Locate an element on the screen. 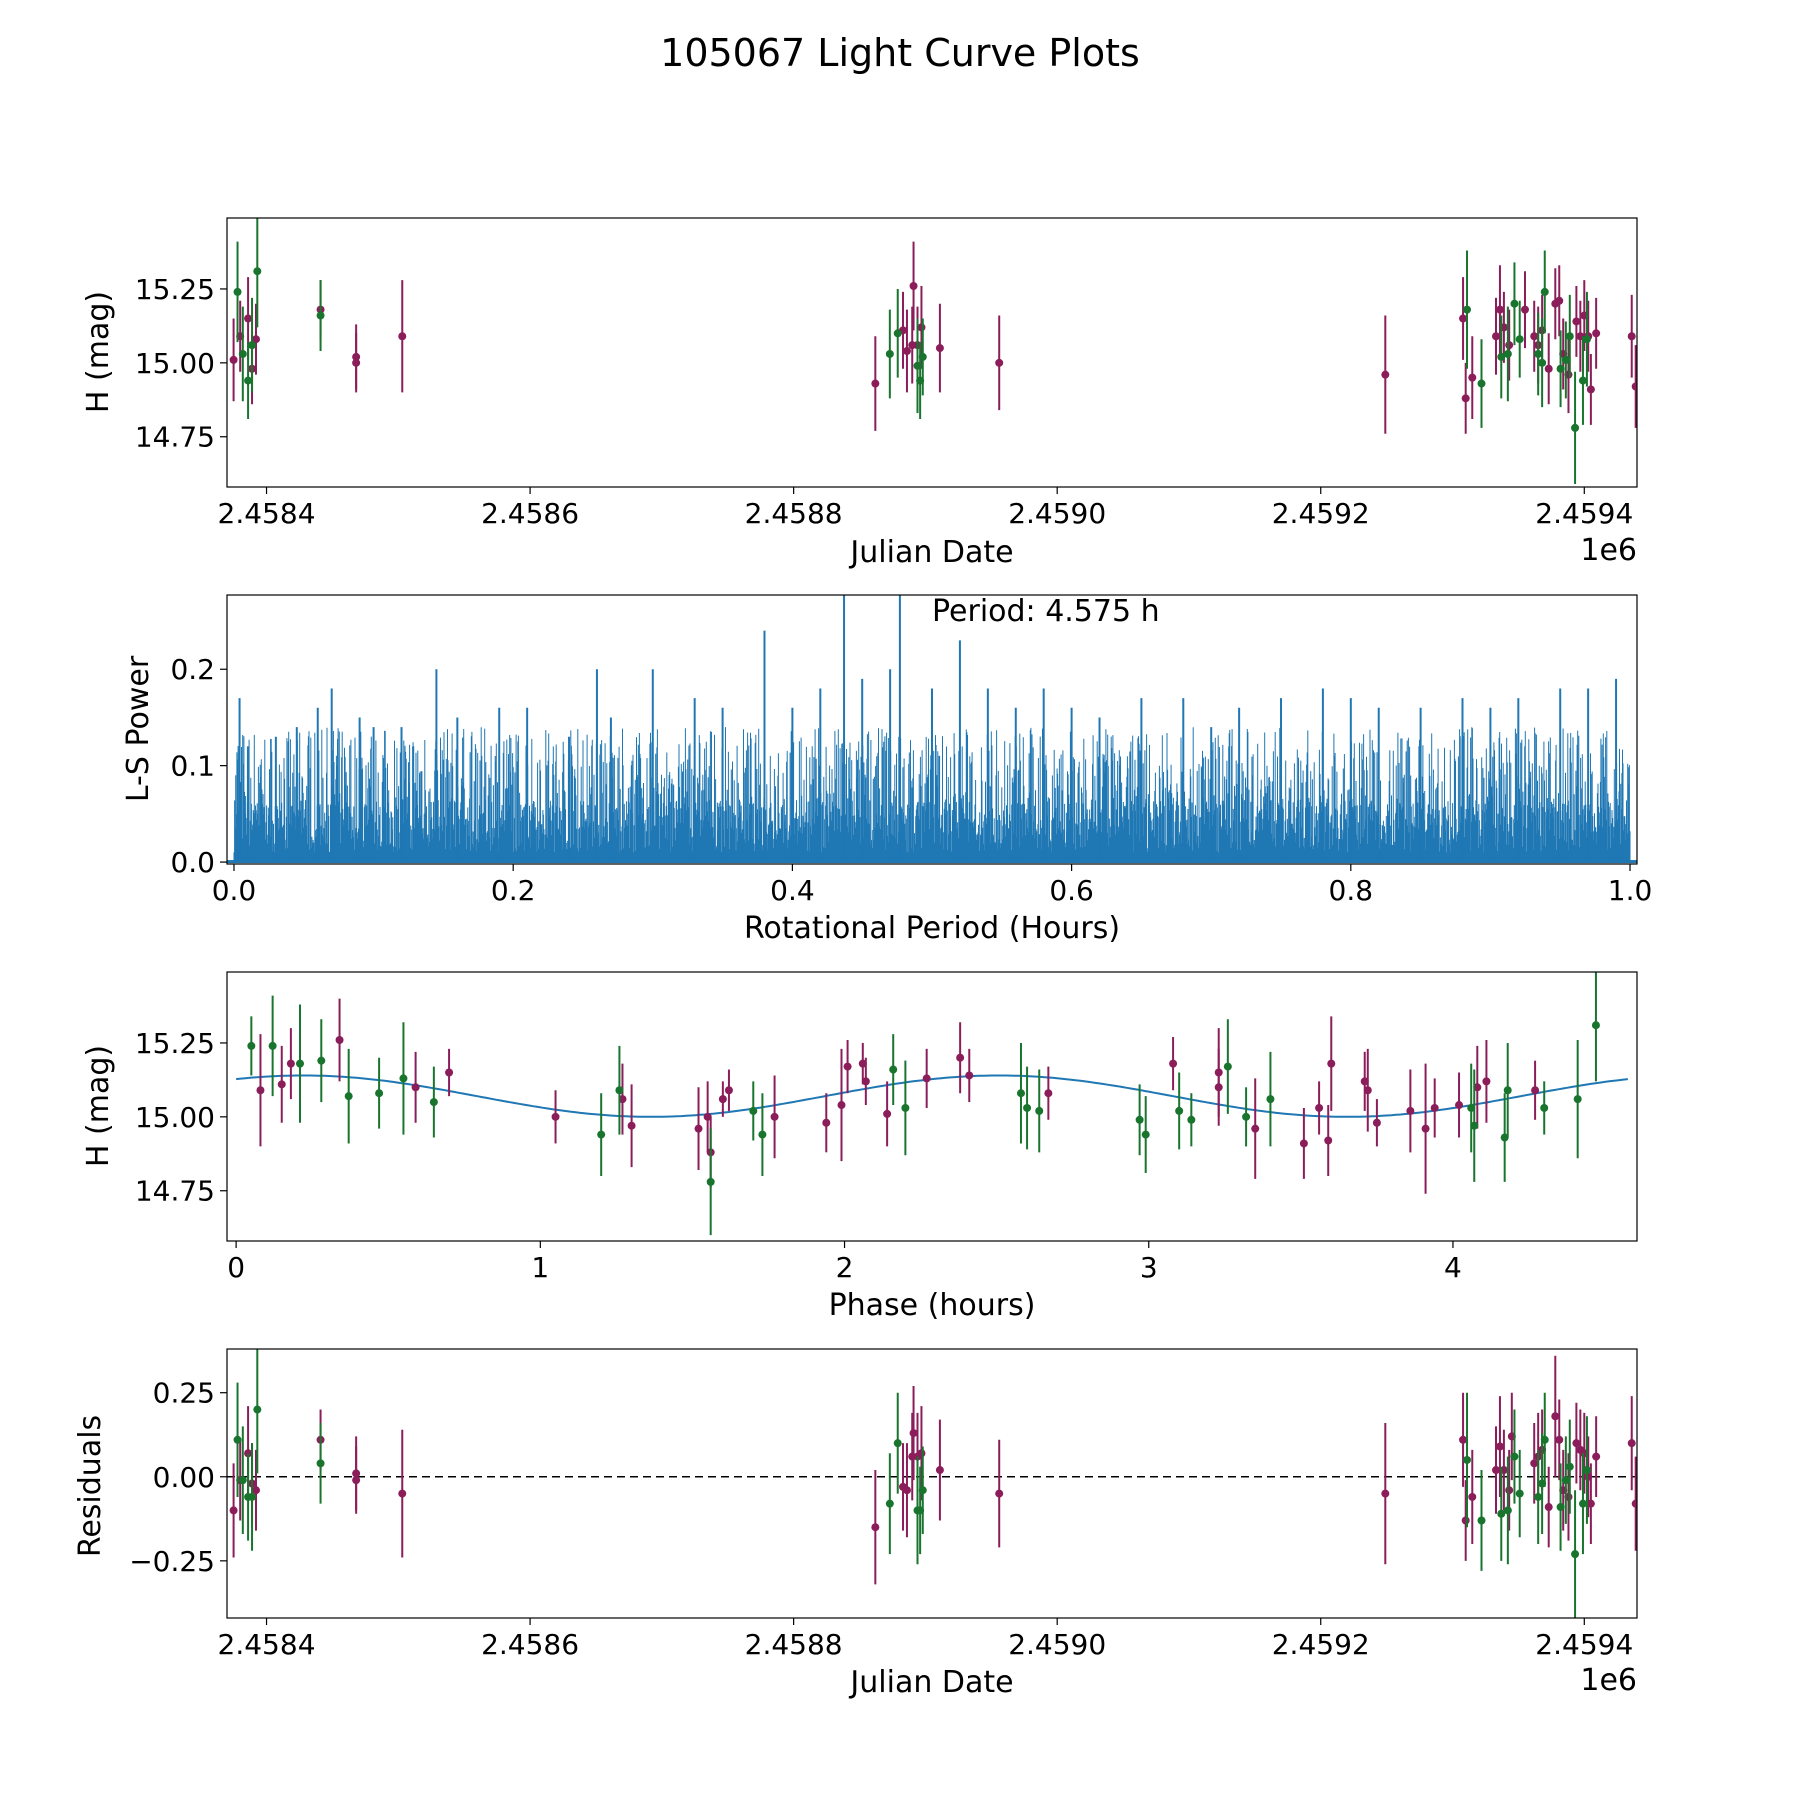 Image resolution: width=1800 pixels, height=1800 pixels. lightcurve-xlabel: Julian Date is located at coordinates (930, 552).